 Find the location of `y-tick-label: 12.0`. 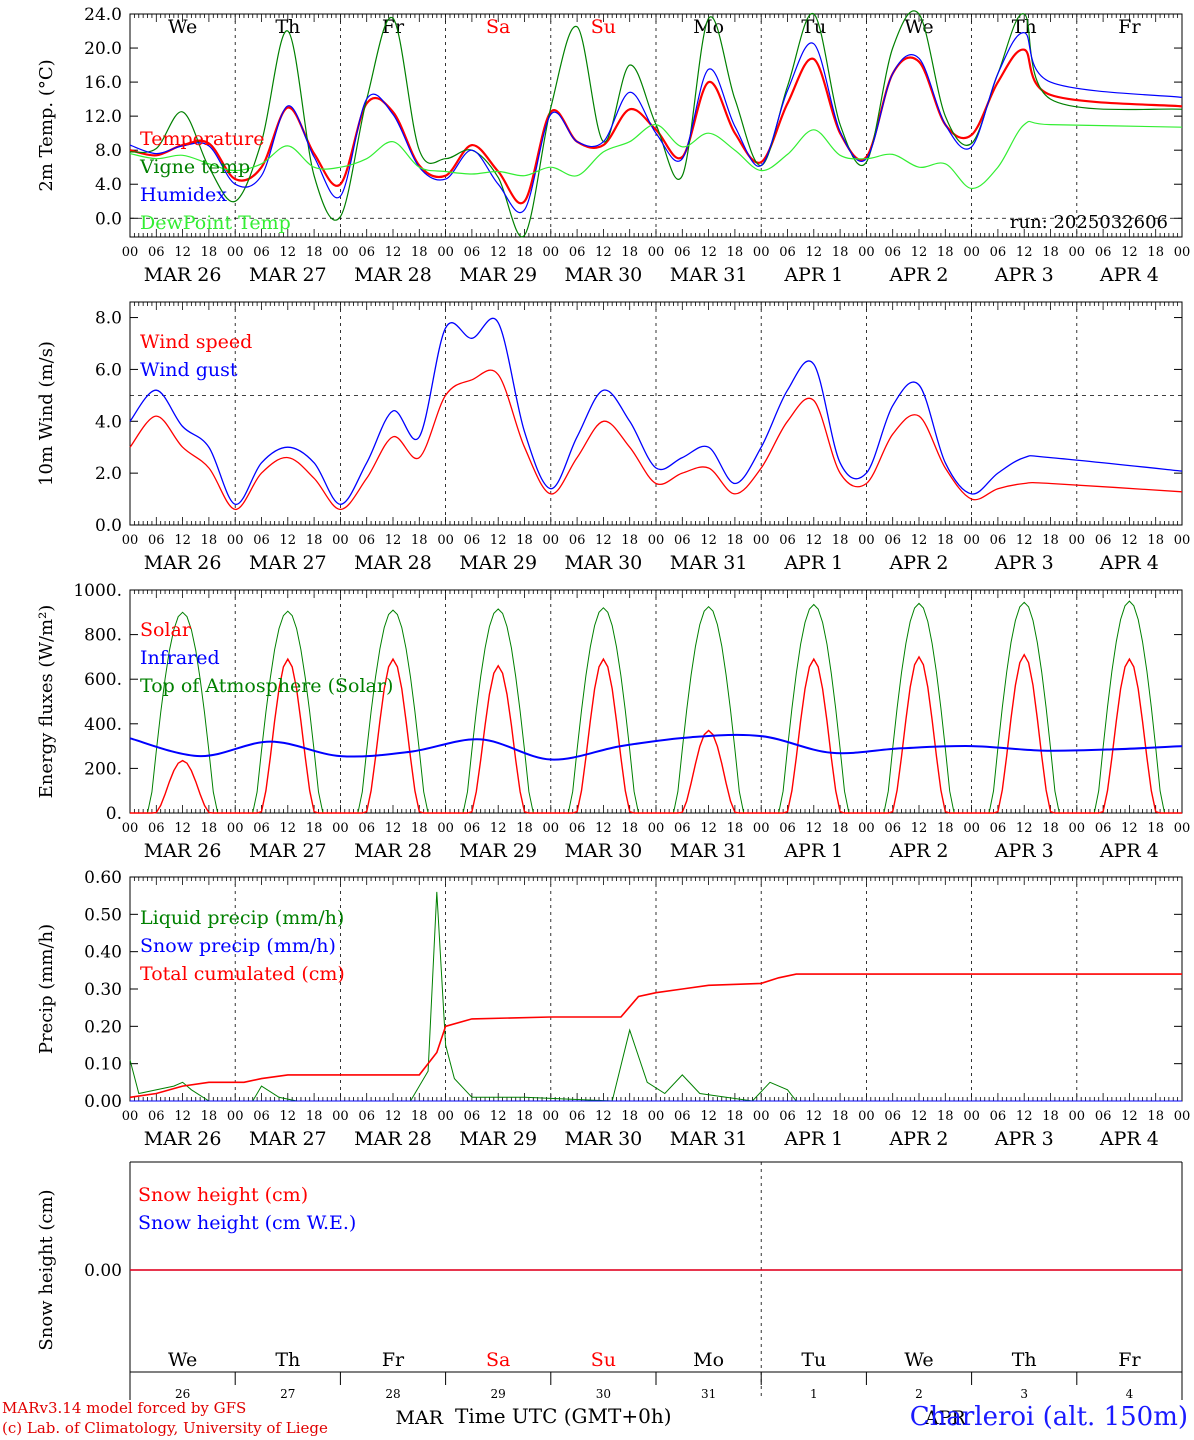

y-tick-label: 12.0 is located at coordinates (103, 117).